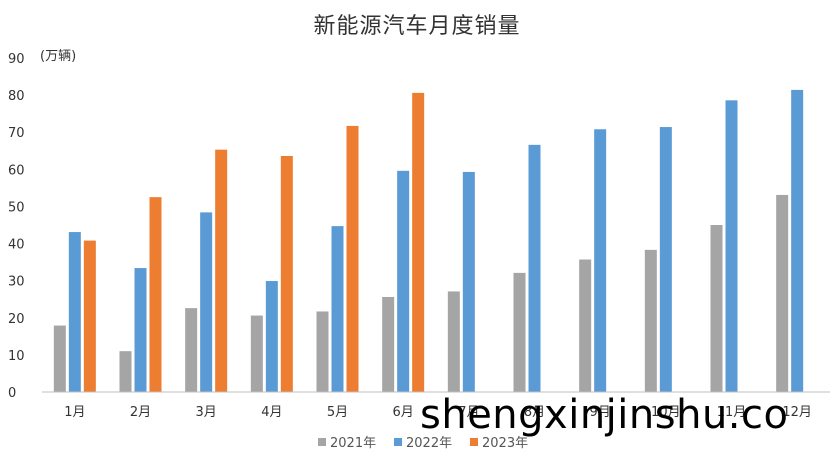 The width and height of the screenshot is (834, 465). I want to click on y-tick-label: 60, so click(16, 170).